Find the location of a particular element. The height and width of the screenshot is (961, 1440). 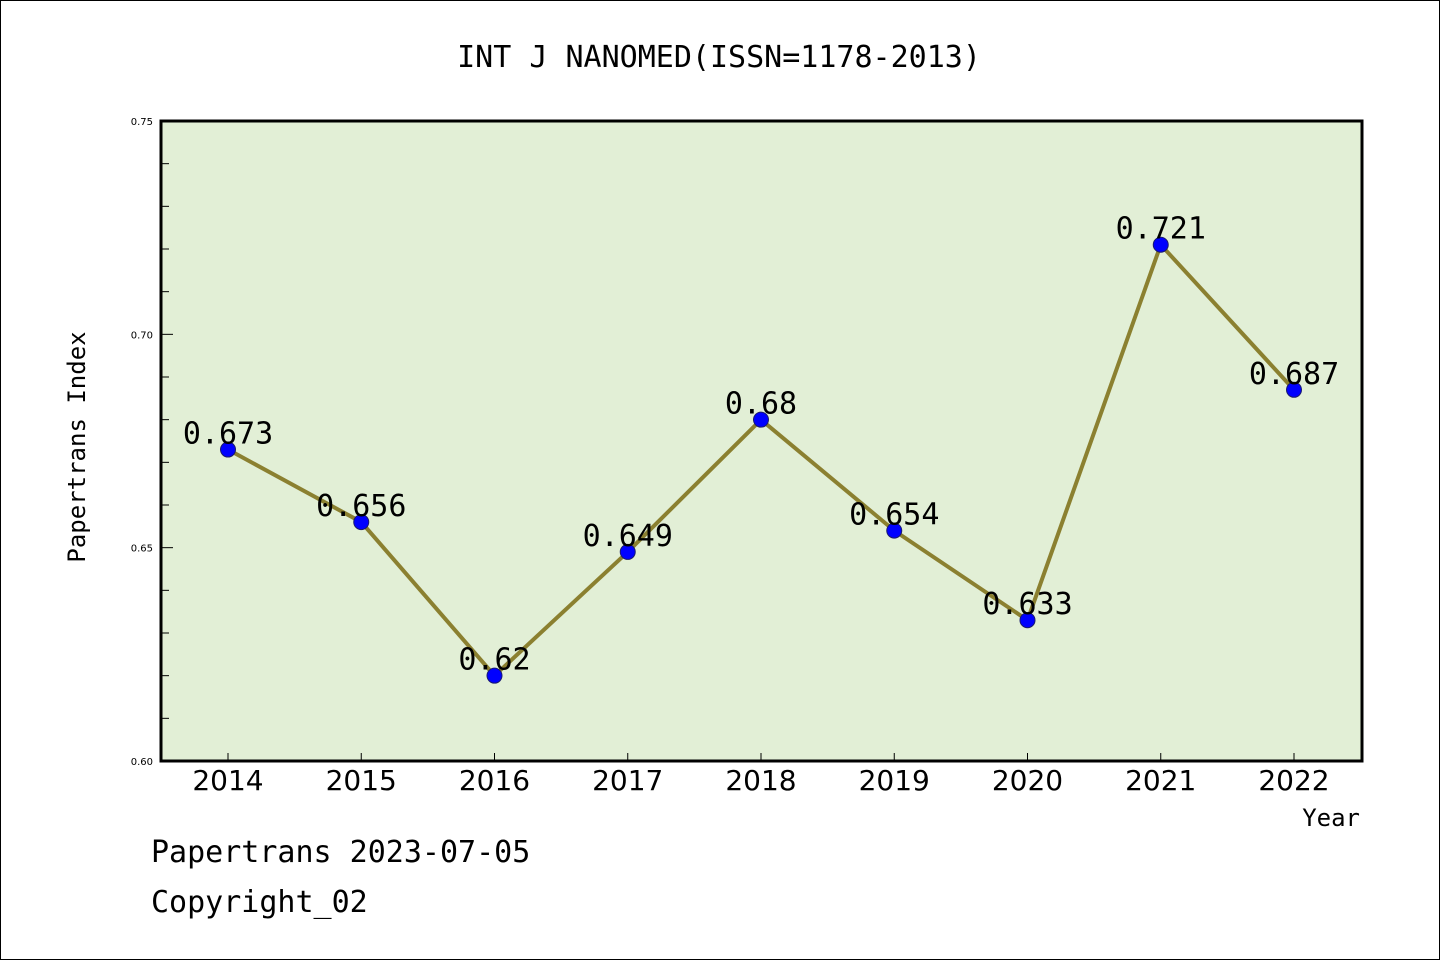

data-label: 0.721 is located at coordinates (1161, 229).